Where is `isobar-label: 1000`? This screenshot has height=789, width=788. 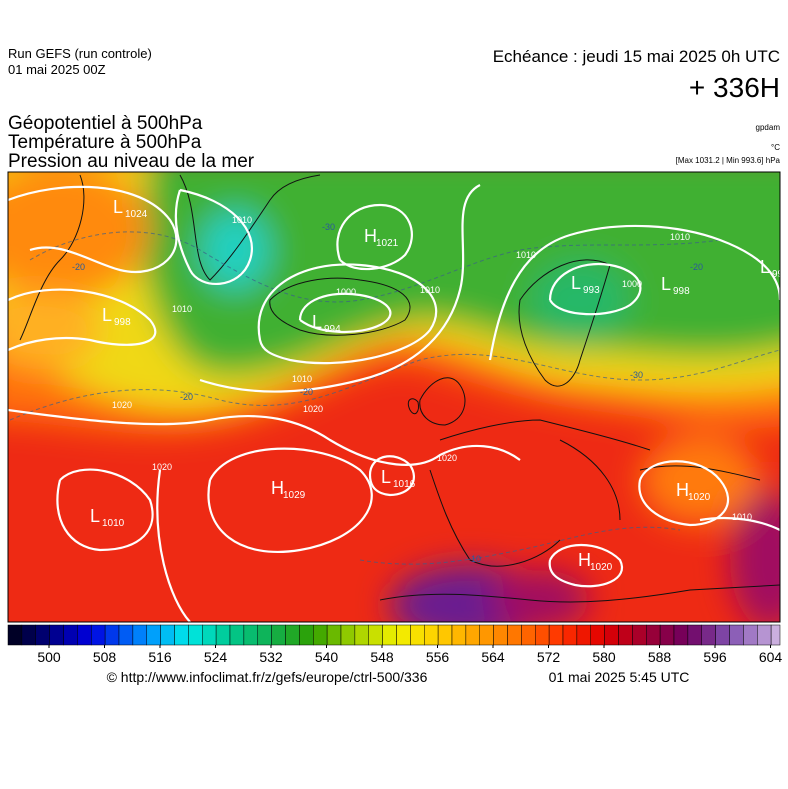 isobar-label: 1000 is located at coordinates (346, 292).